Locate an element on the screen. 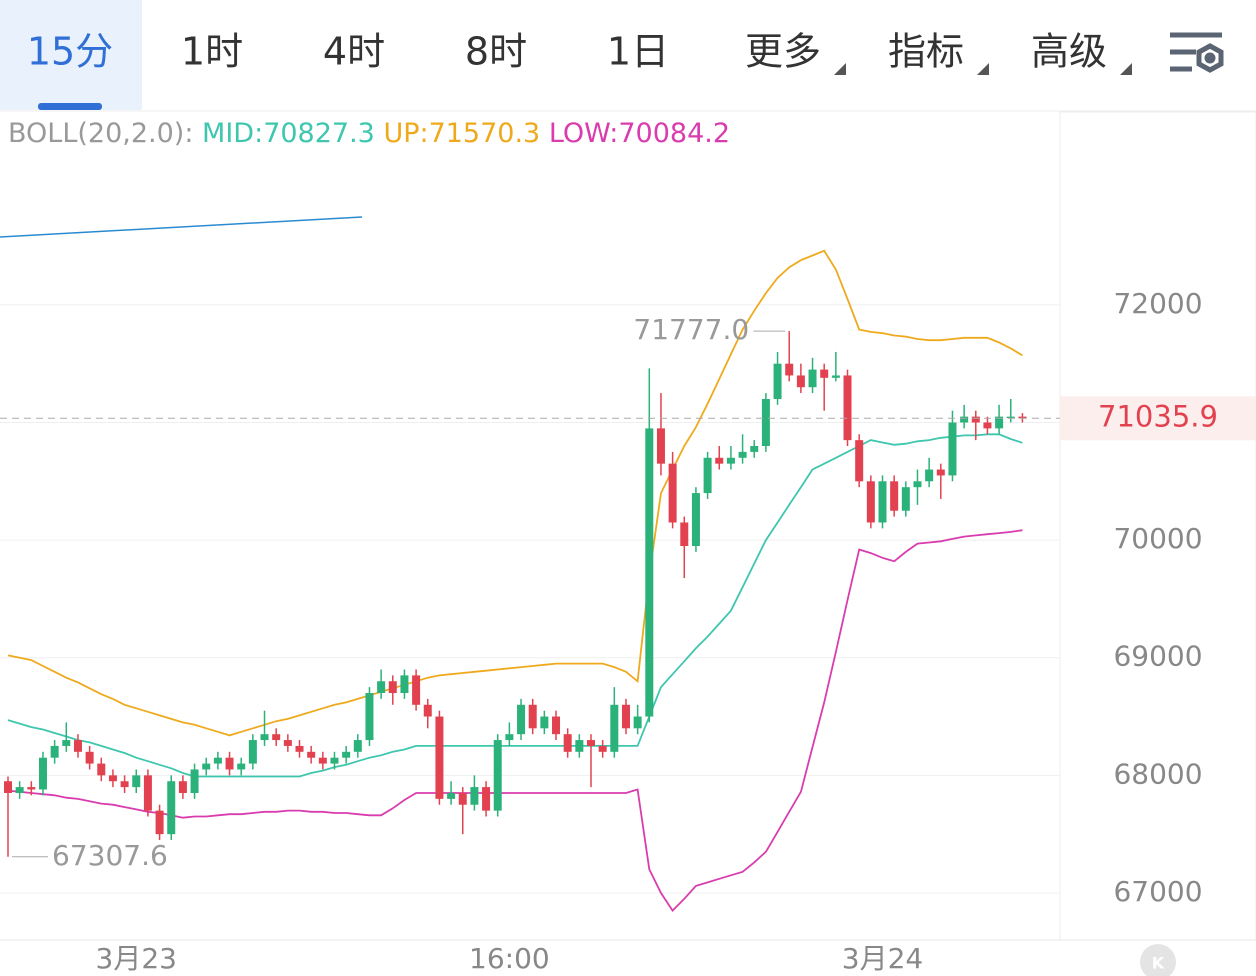 This screenshot has width=1256, height=976. active-tab-bg is located at coordinates (71, 55).